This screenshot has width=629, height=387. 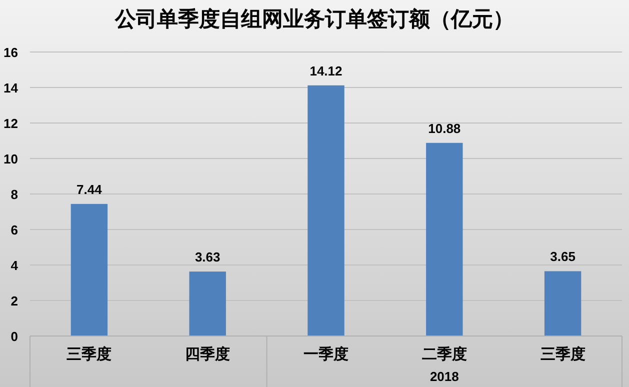 I want to click on y-tick-label: 16, so click(x=11, y=52).